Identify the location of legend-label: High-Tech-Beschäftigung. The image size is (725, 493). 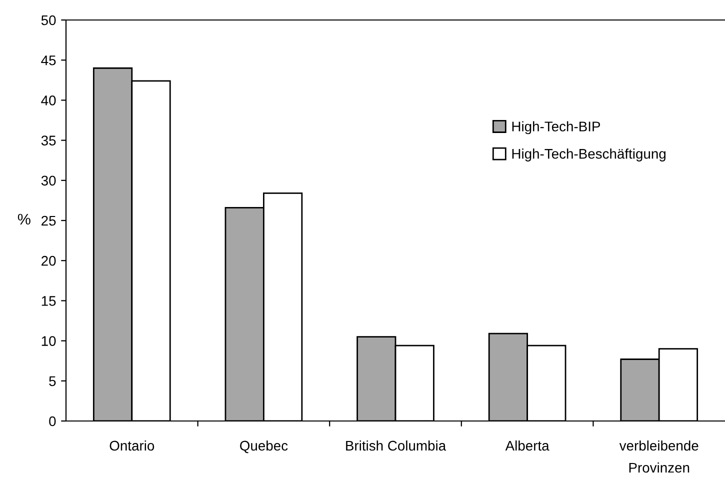
(589, 155).